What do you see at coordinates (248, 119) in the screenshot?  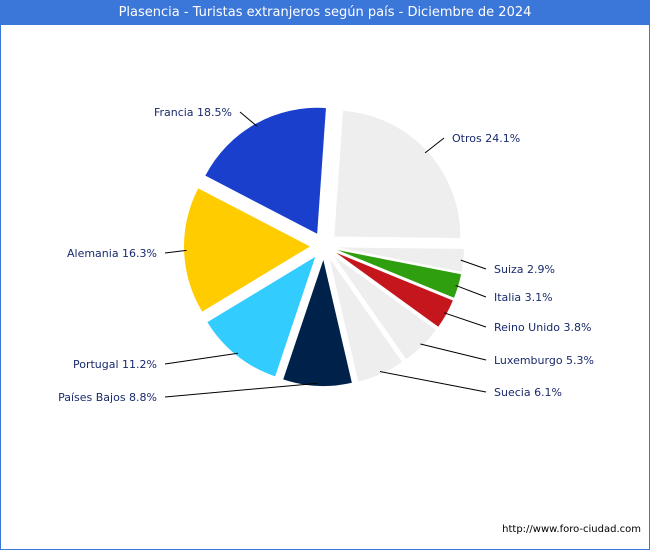 I see `leader-line-francia` at bounding box center [248, 119].